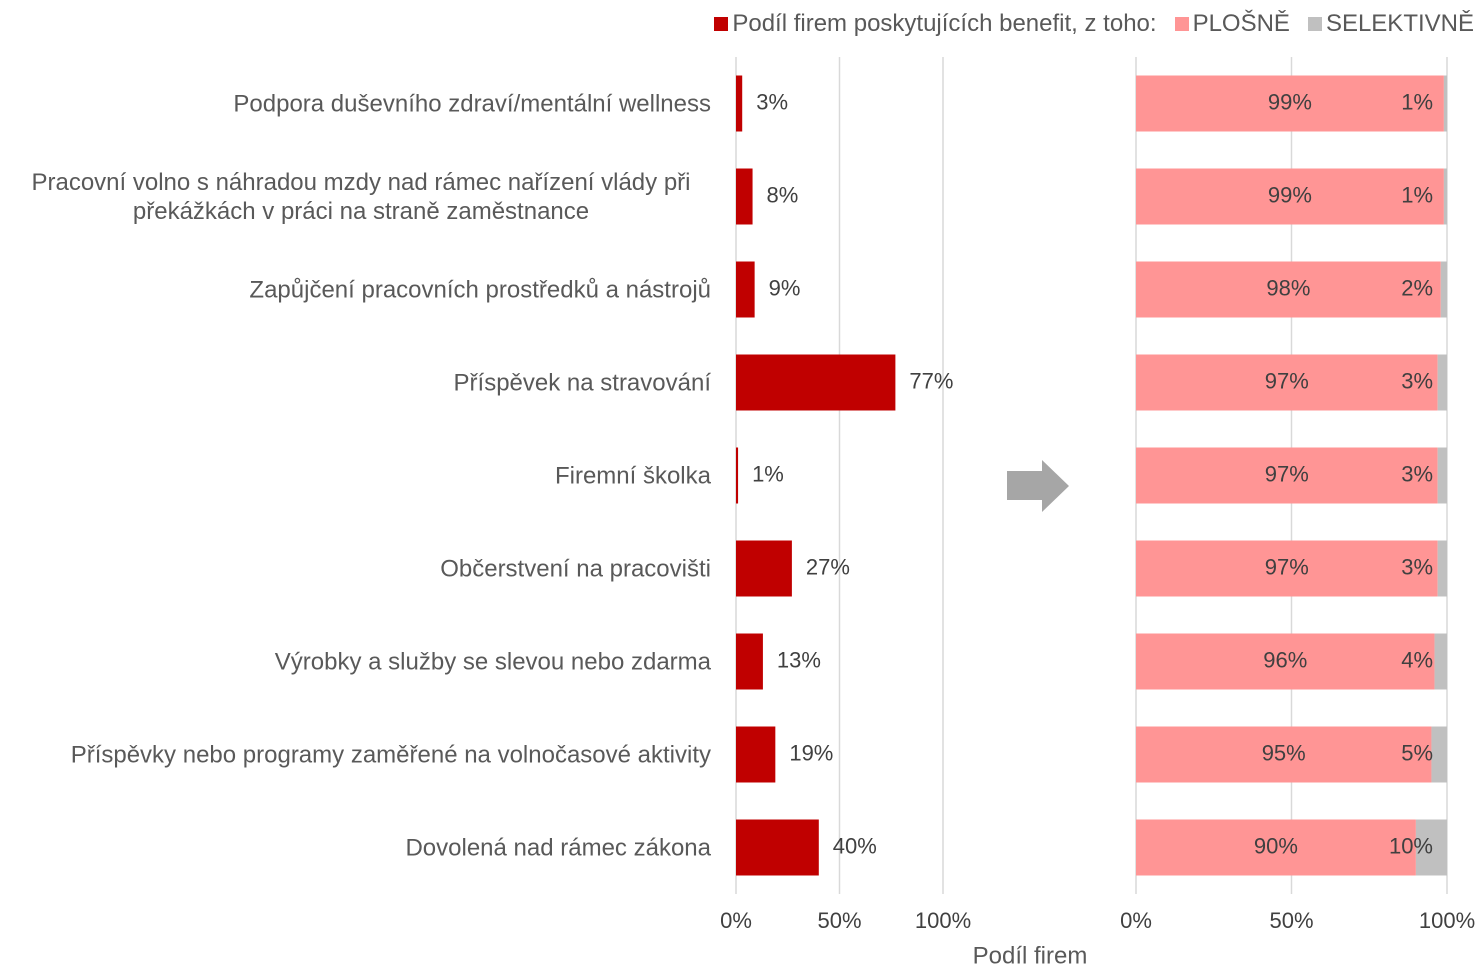 The height and width of the screenshot is (968, 1480). I want to click on value-label: 77%, so click(931, 380).